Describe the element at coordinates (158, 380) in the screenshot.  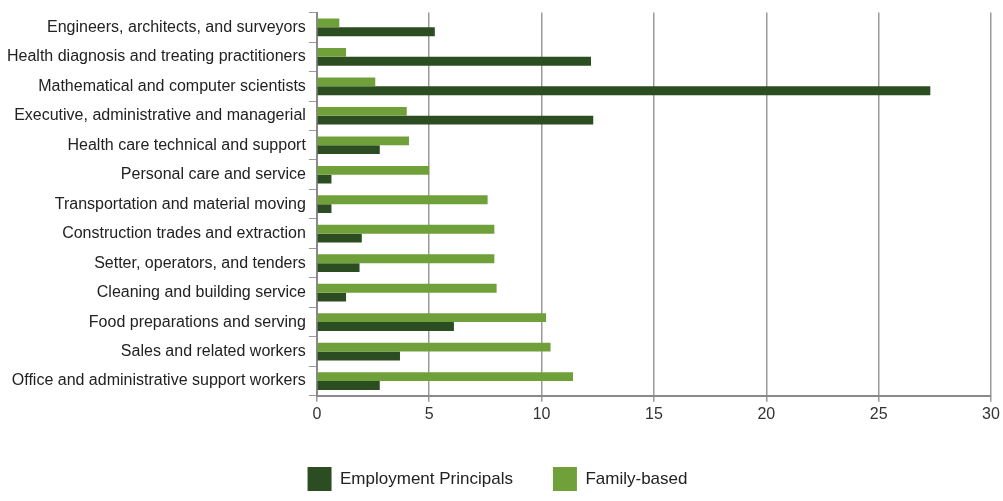
I see `y-tick-label: Office and administrative support workers` at that location.